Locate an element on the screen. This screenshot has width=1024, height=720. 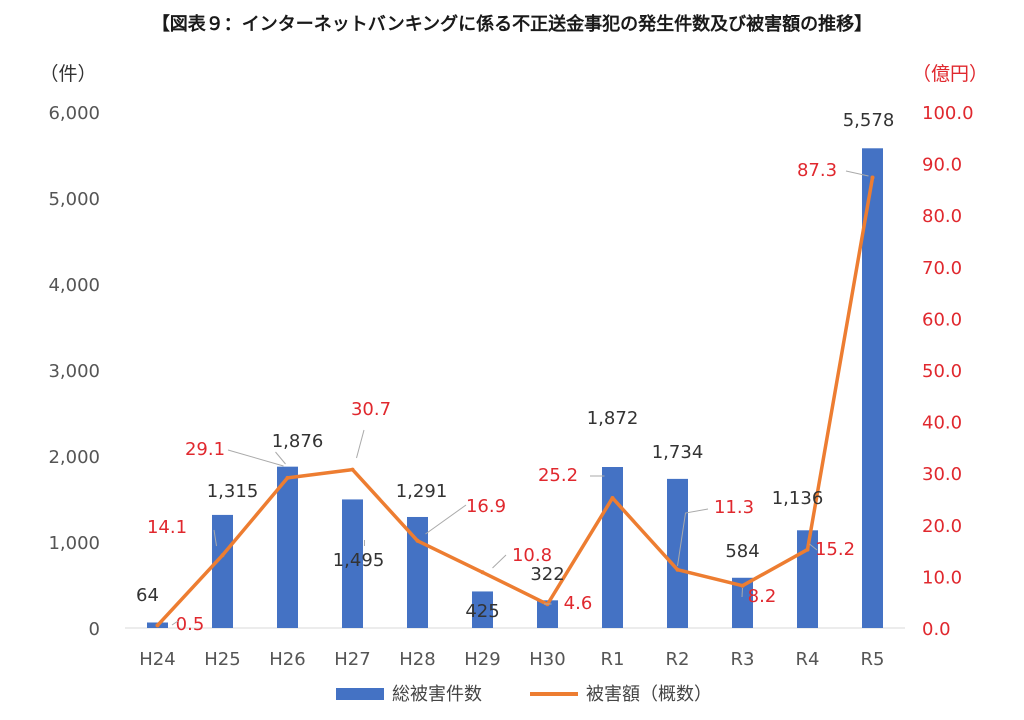
y-right-tick-label: 80.0 is located at coordinates (942, 216).